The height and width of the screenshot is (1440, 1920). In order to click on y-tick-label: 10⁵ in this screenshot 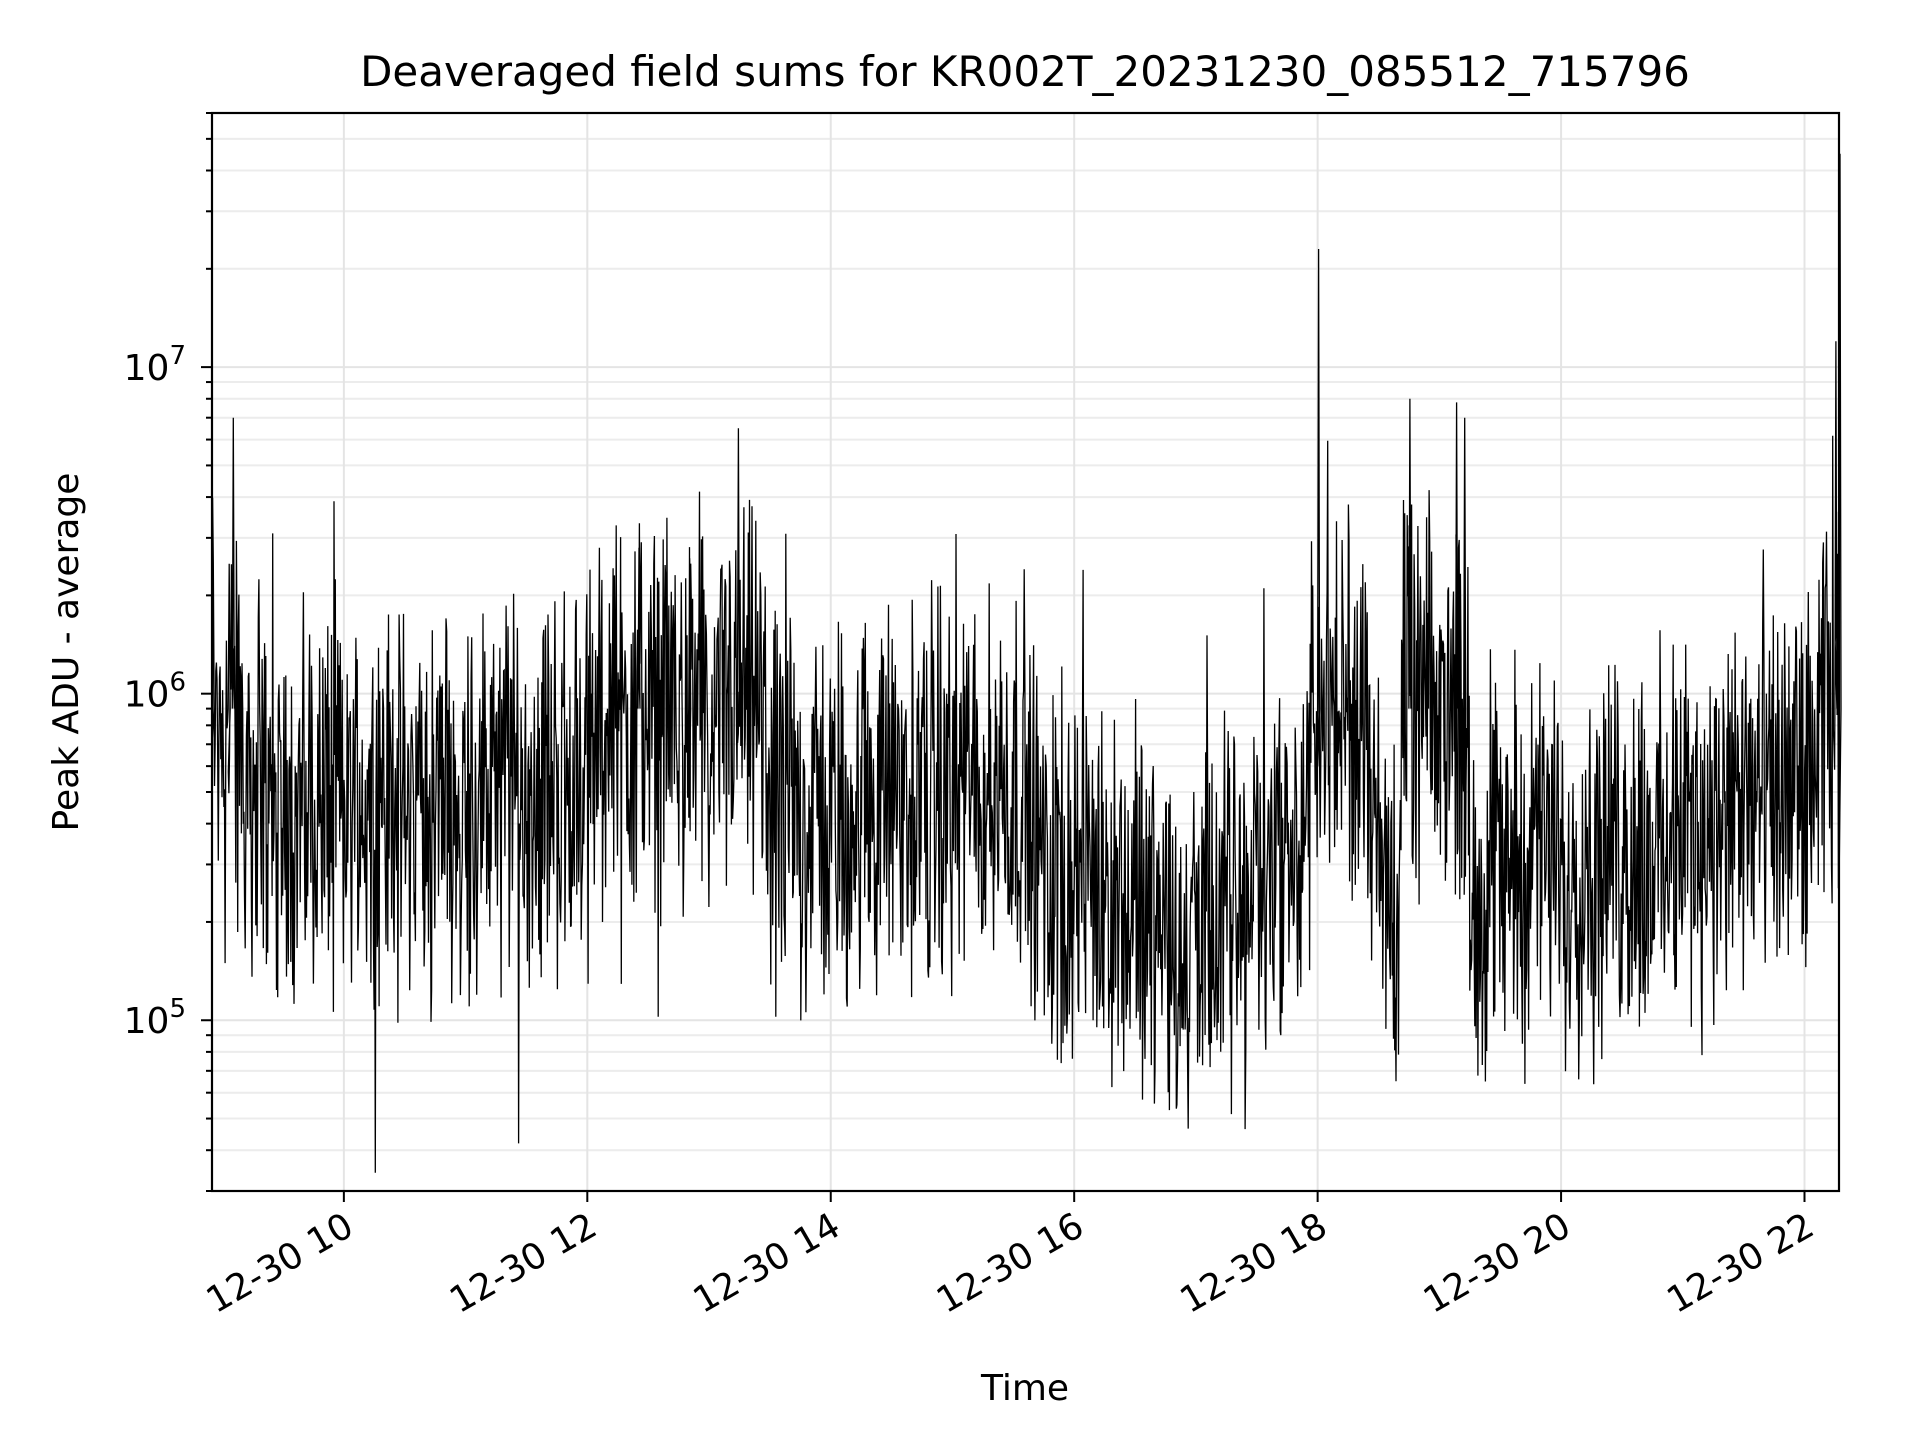, I will do `click(155, 1018)`.